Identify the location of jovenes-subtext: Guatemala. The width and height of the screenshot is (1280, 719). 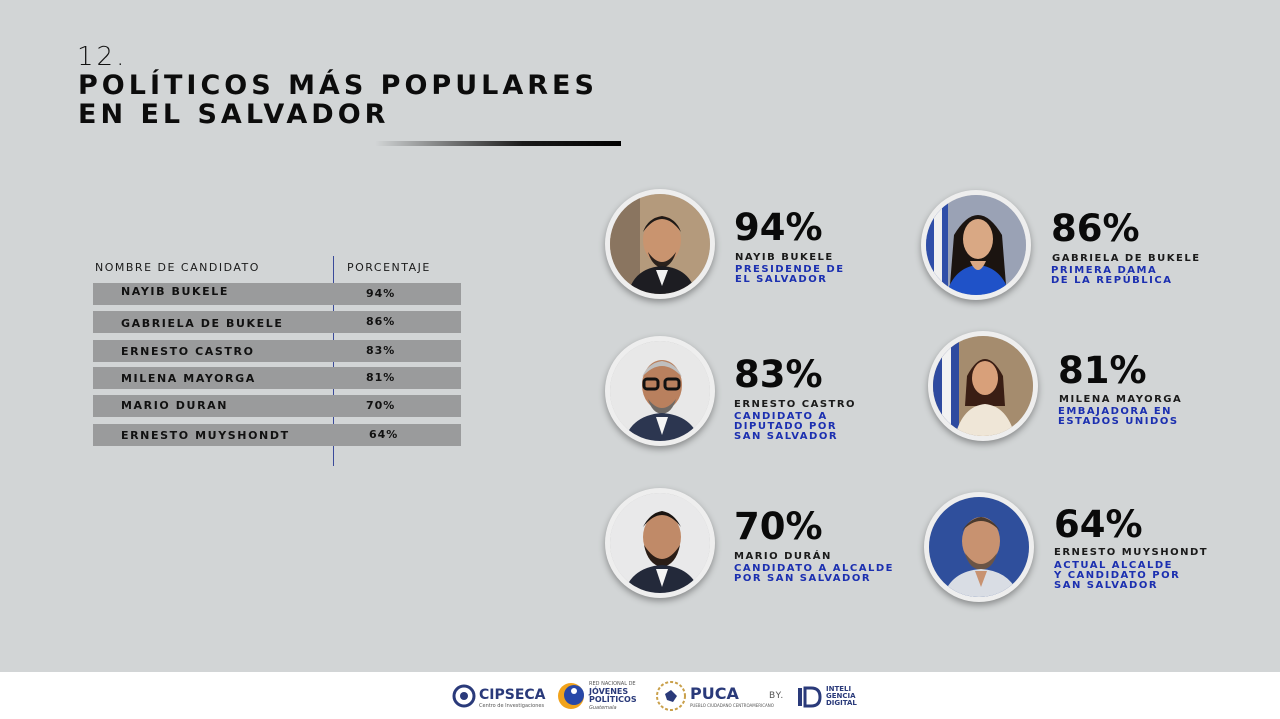
(603, 708).